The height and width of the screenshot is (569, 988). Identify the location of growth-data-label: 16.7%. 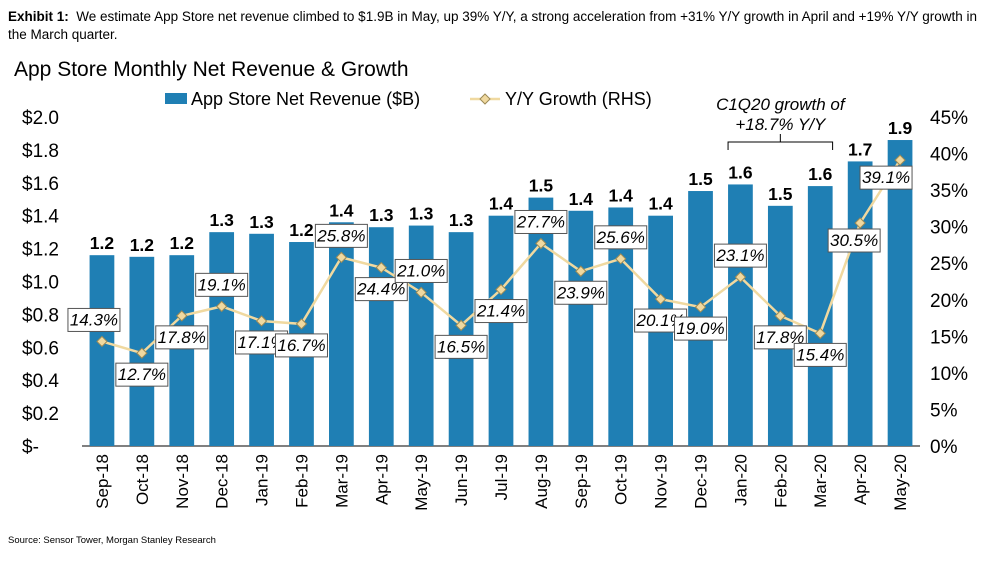
(301, 345).